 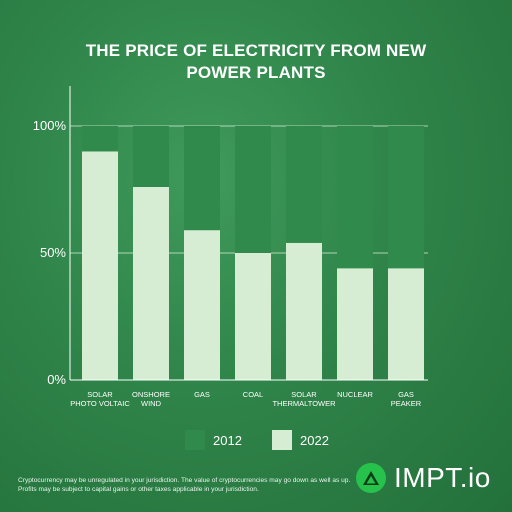 I want to click on legend-label-2022: 2022, so click(x=314, y=440).